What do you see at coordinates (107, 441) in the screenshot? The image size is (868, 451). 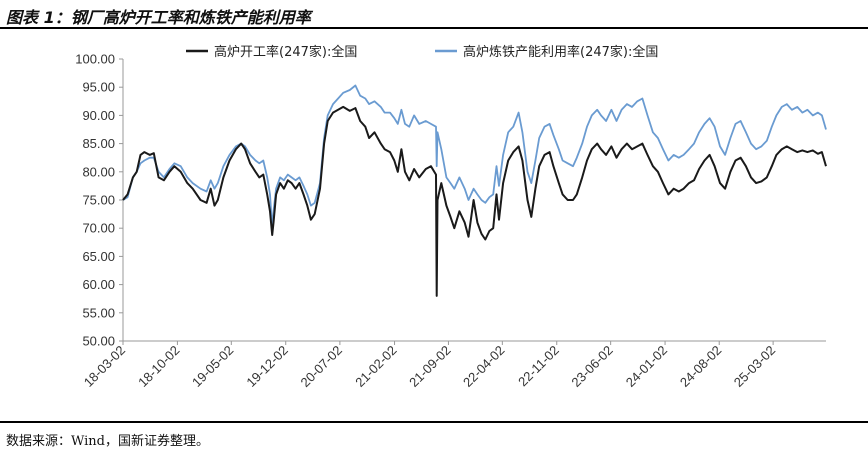 I see `source-note: 数据来源：Wind，国新证券整理。` at bounding box center [107, 441].